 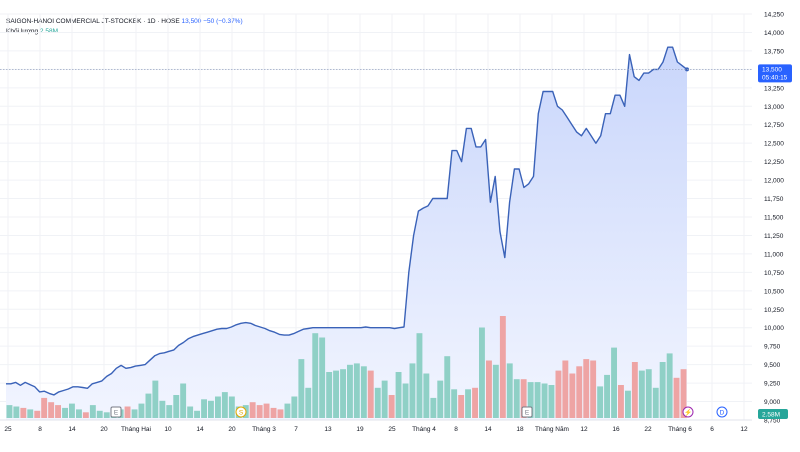 I want to click on x-tick-label: 14, so click(x=72, y=429).